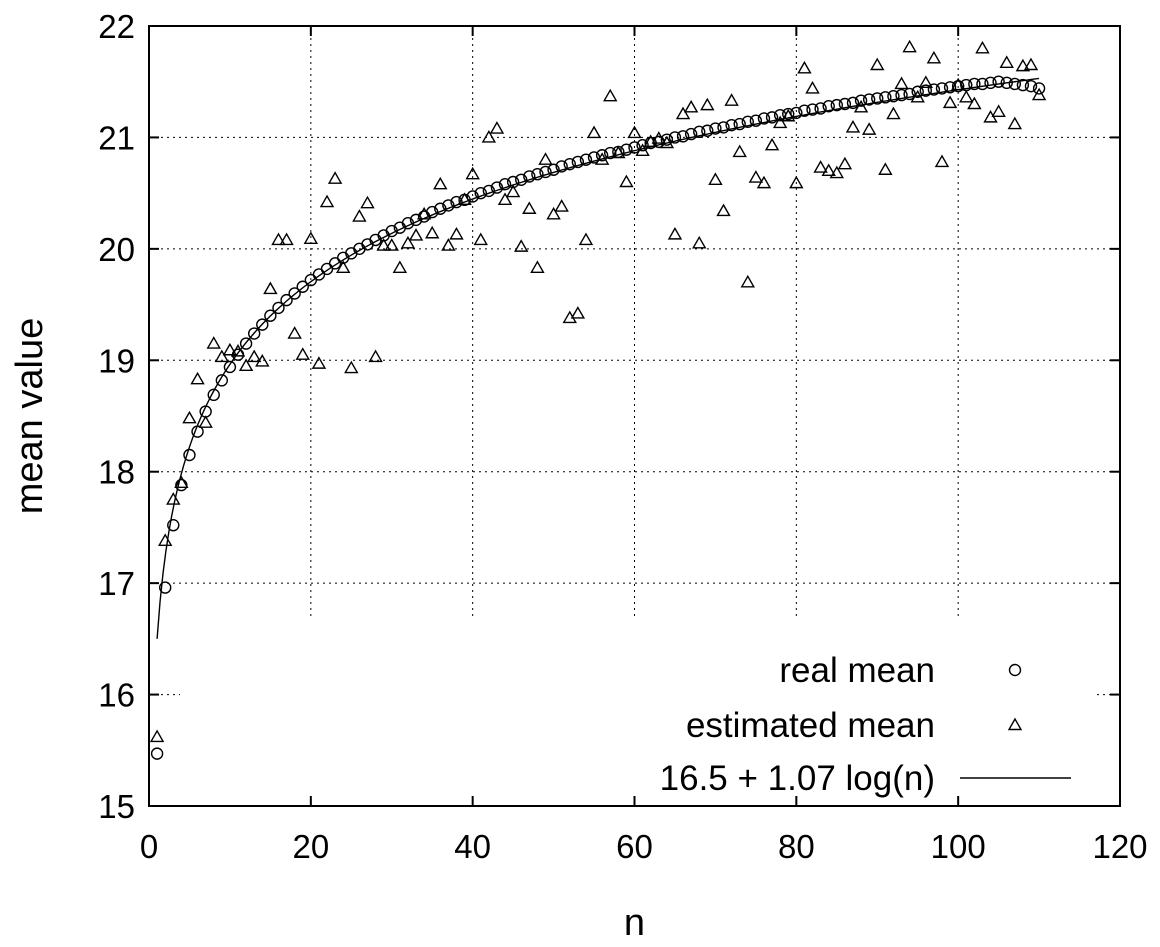 The width and height of the screenshot is (1160, 947). What do you see at coordinates (796, 846) in the screenshot?
I see `x-tick-label: 80` at bounding box center [796, 846].